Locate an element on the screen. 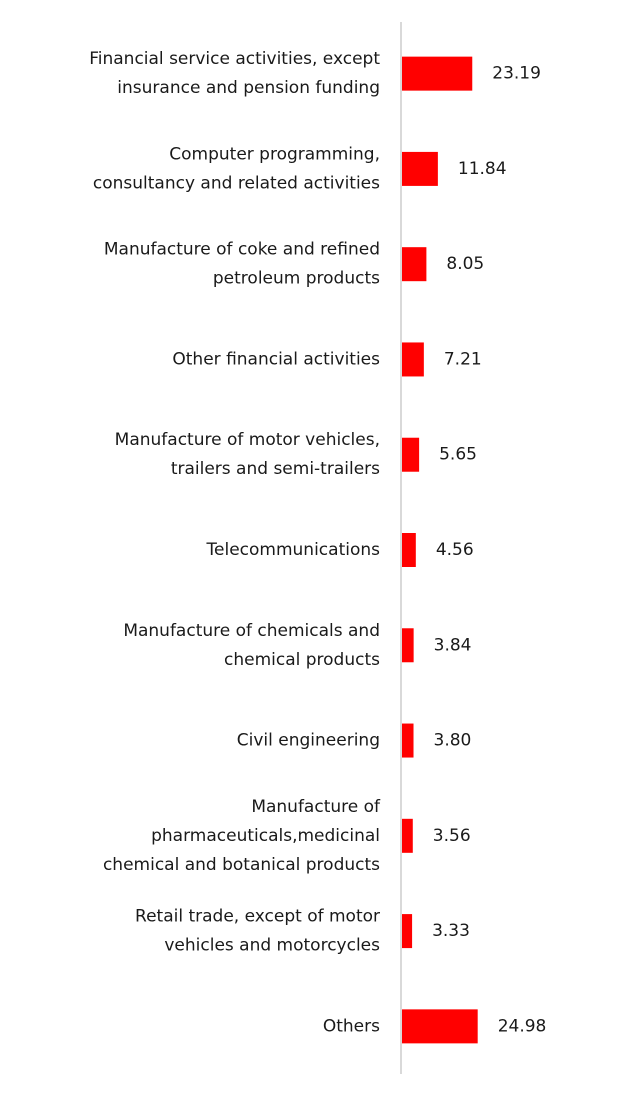 The width and height of the screenshot is (629, 1100). category-label-line: Civil engineering is located at coordinates (308, 741).